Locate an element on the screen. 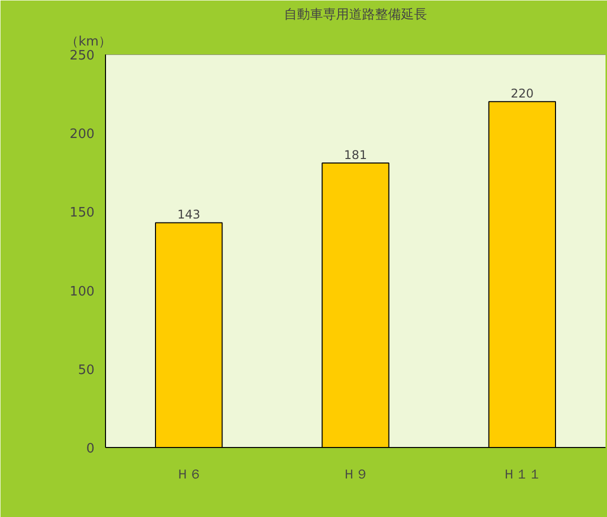 This screenshot has height=517, width=607. y-tick-label: 100 is located at coordinates (82, 292).